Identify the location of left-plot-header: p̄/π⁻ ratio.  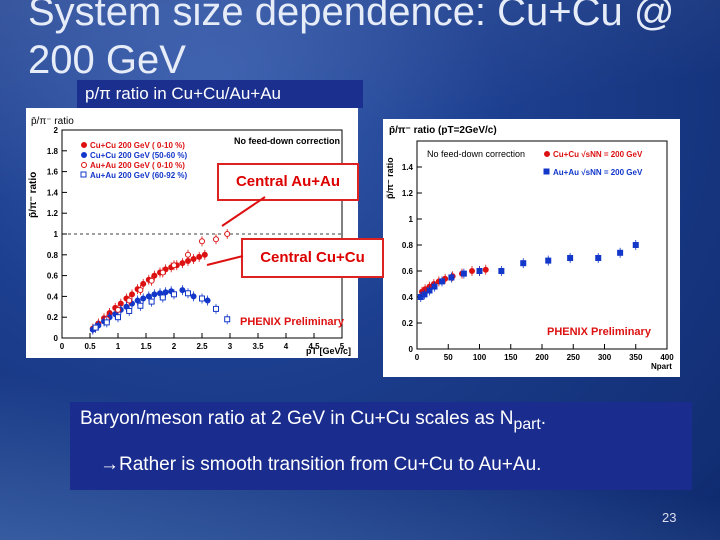
(52, 121).